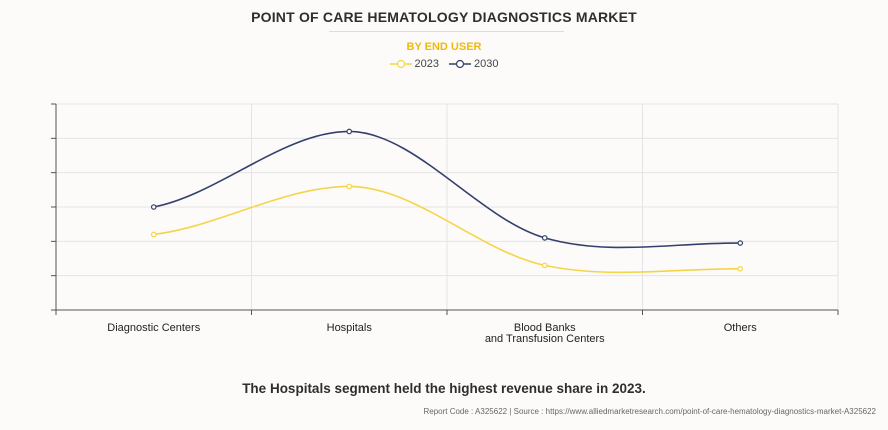 This screenshot has height=430, width=888. What do you see at coordinates (426, 64) in the screenshot?
I see `legend-label-2023: 2023` at bounding box center [426, 64].